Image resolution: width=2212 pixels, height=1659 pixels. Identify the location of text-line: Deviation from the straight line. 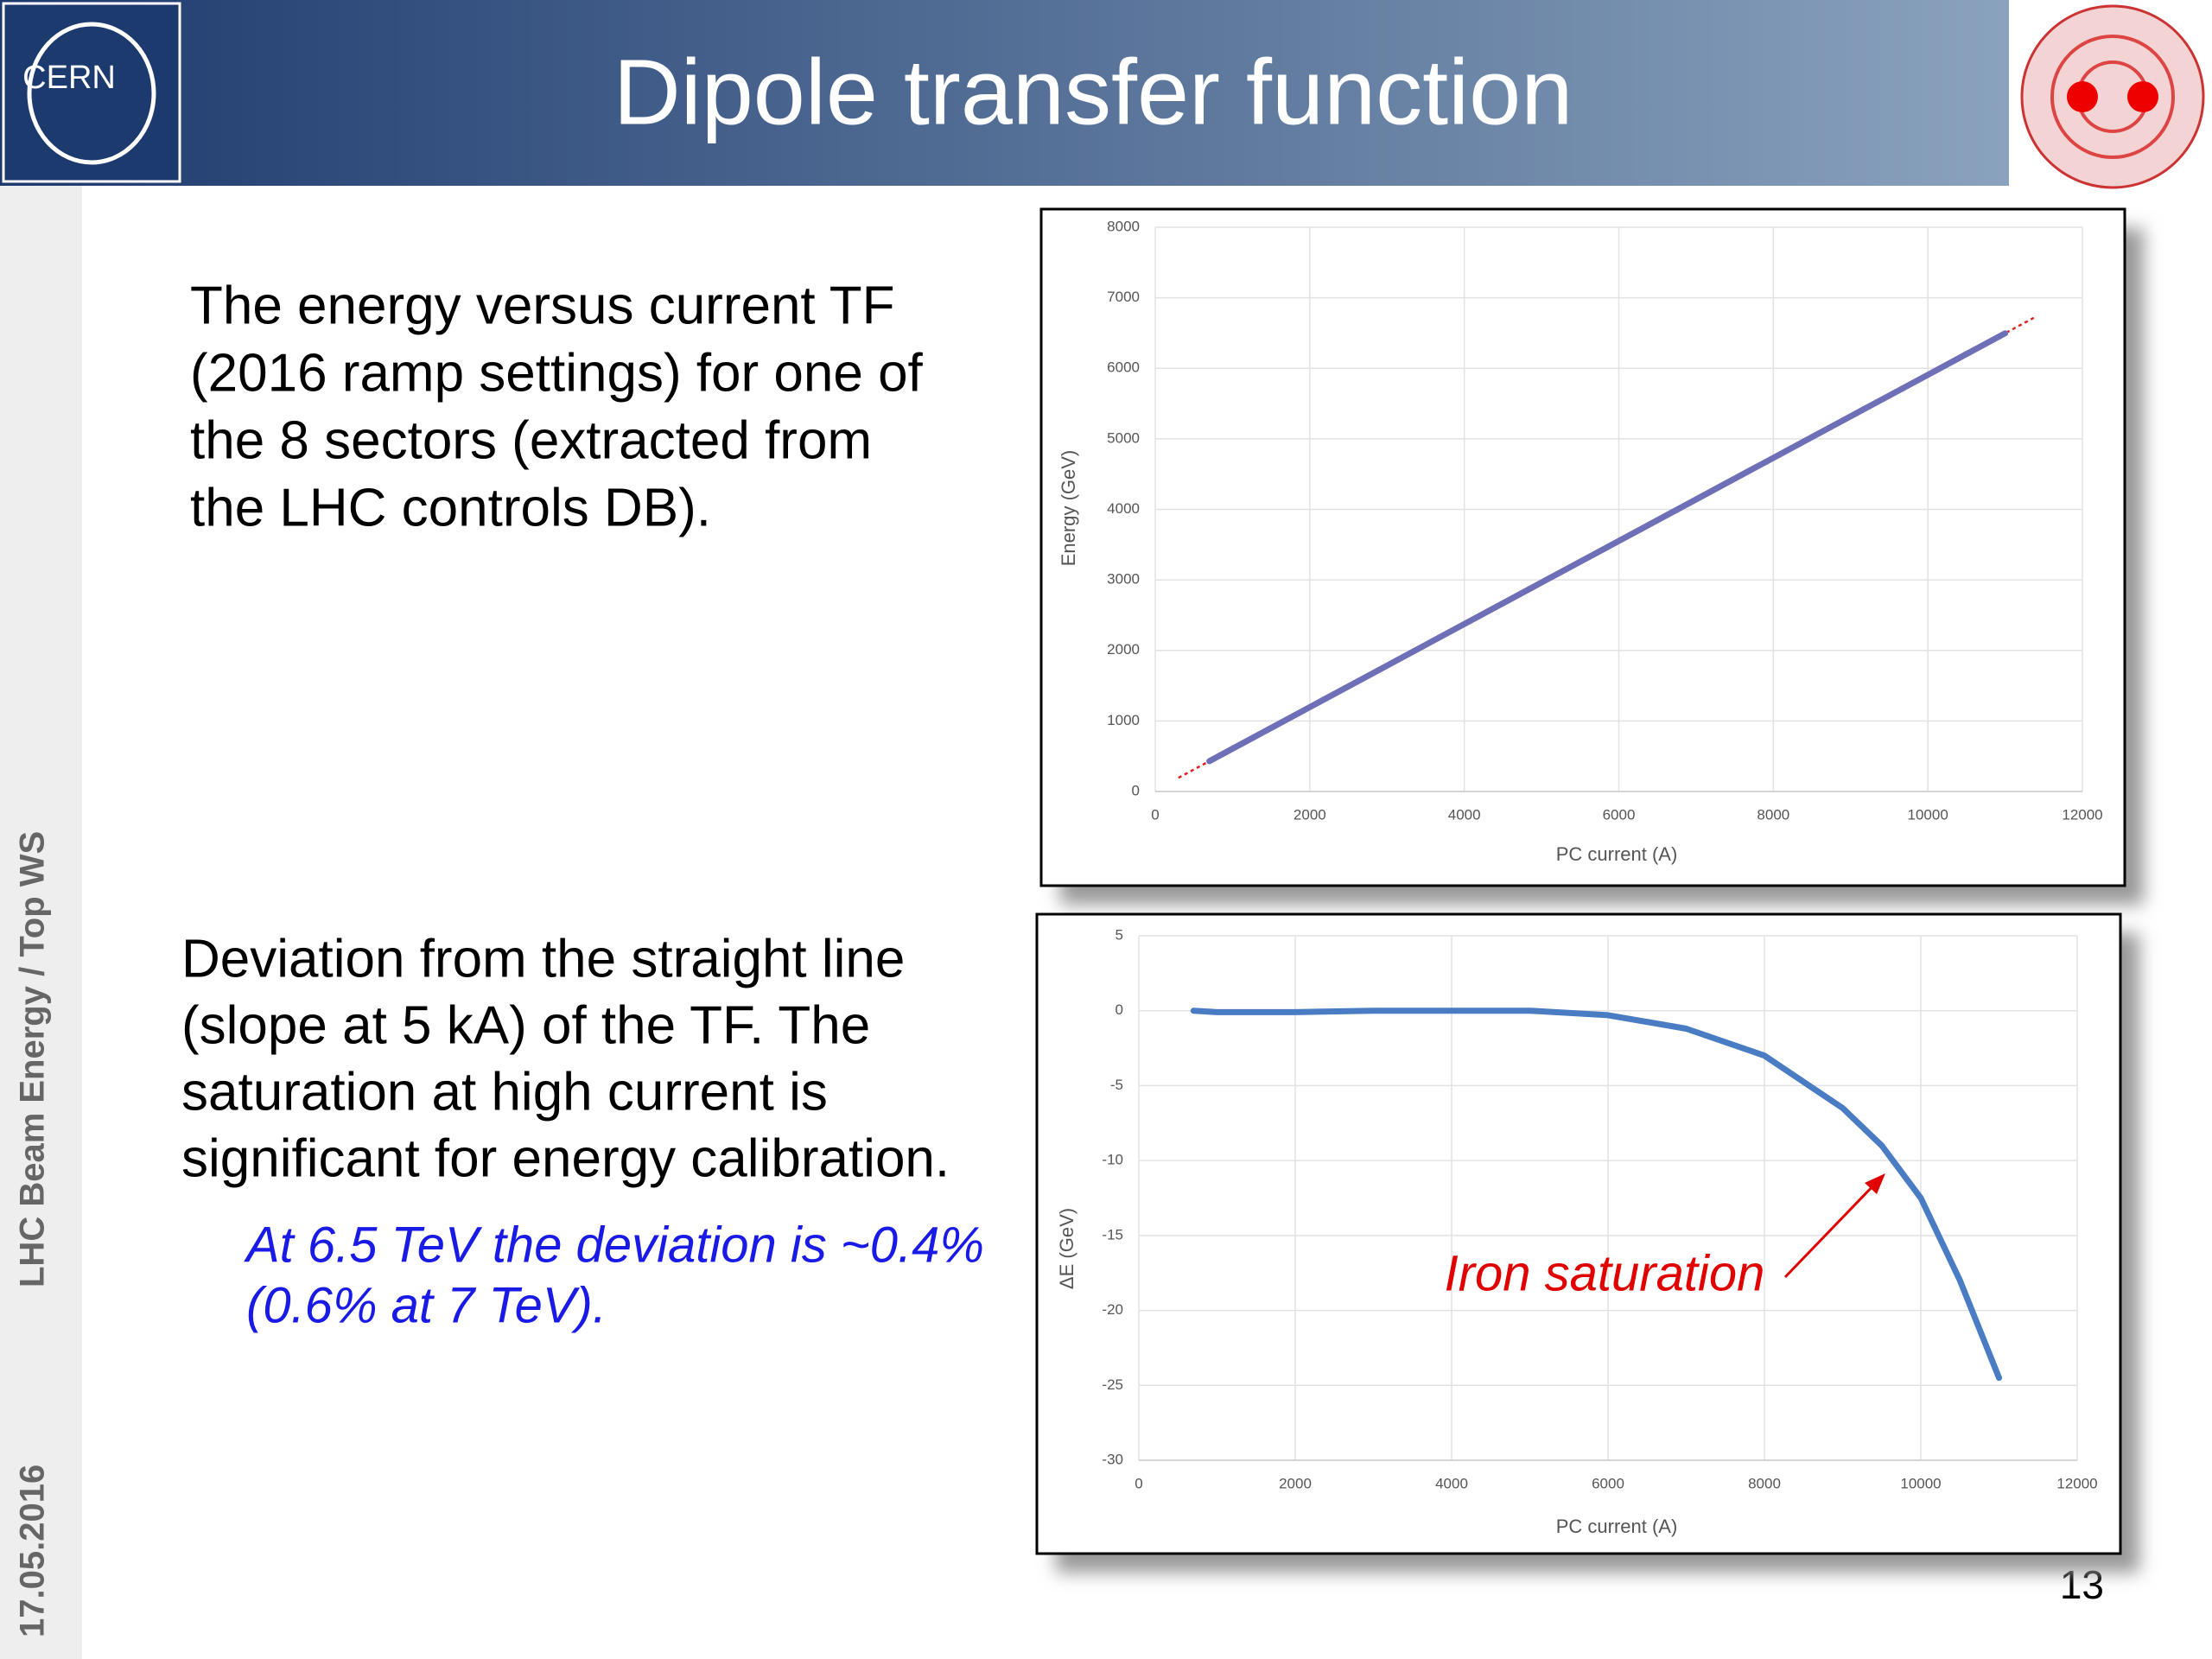
(543, 959).